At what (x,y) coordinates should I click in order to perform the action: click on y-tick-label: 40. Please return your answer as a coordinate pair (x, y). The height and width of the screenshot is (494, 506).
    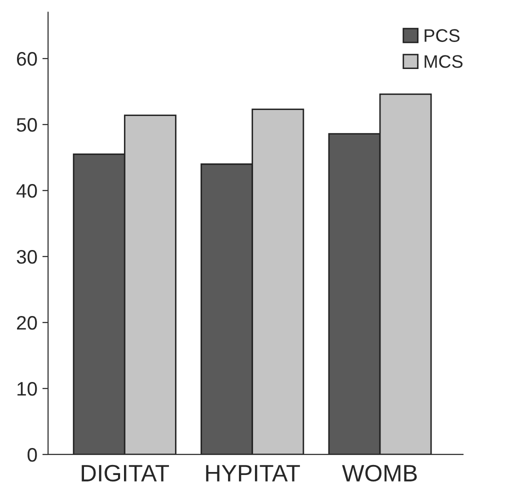
    Looking at the image, I should click on (26, 191).